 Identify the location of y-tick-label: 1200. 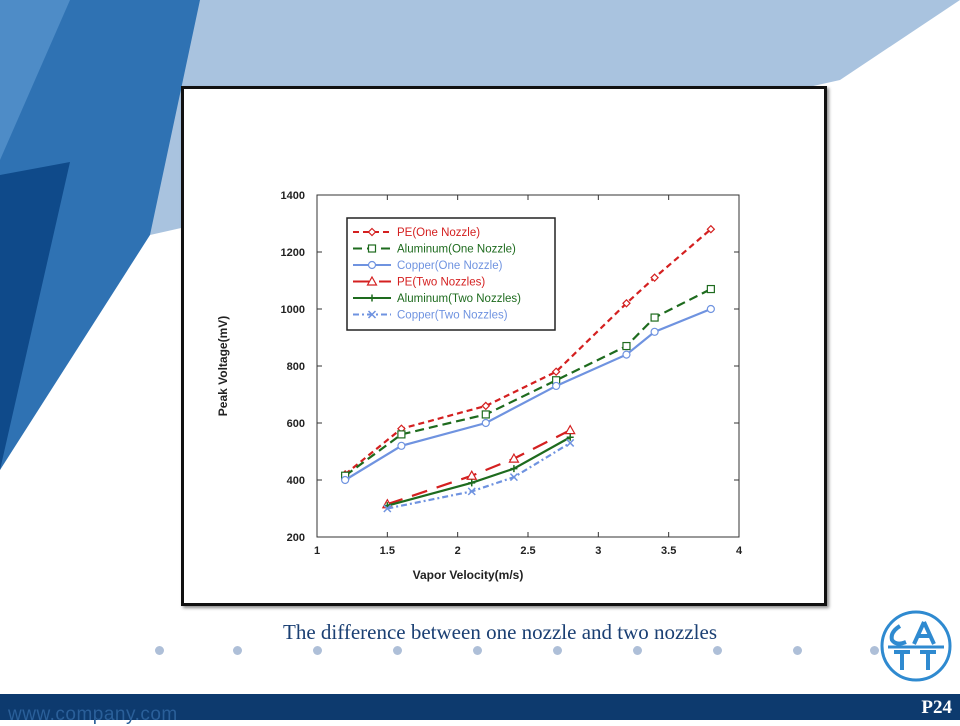
(293, 253).